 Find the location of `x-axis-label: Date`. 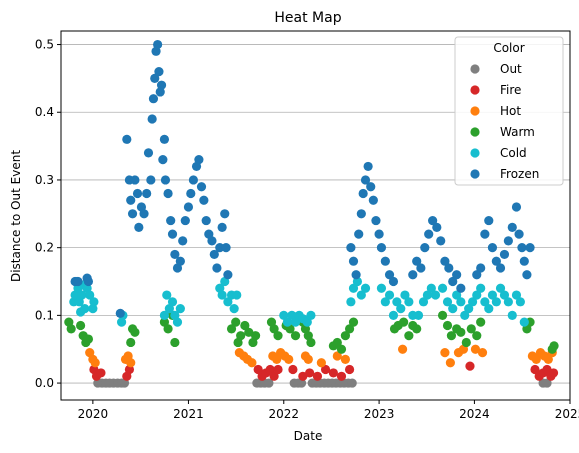

x-axis-label: Date is located at coordinates (308, 436).